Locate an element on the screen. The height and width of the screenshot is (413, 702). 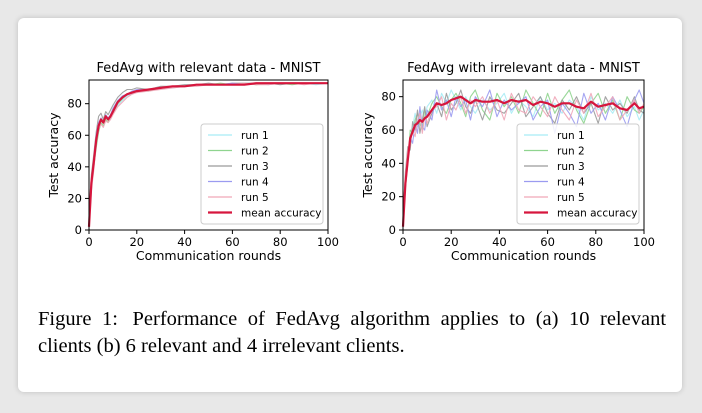
chart-title: FedAvg with irrelevant data - MNIST is located at coordinates (523, 68).